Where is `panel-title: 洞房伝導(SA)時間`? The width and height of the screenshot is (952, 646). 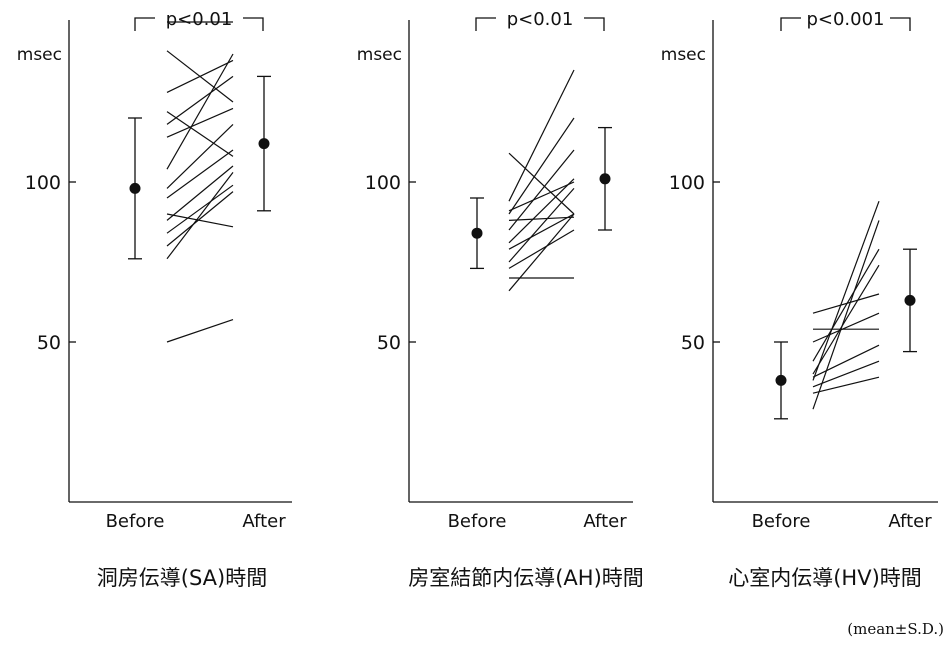
panel-title: 洞房伝導(SA)時間 is located at coordinates (182, 578).